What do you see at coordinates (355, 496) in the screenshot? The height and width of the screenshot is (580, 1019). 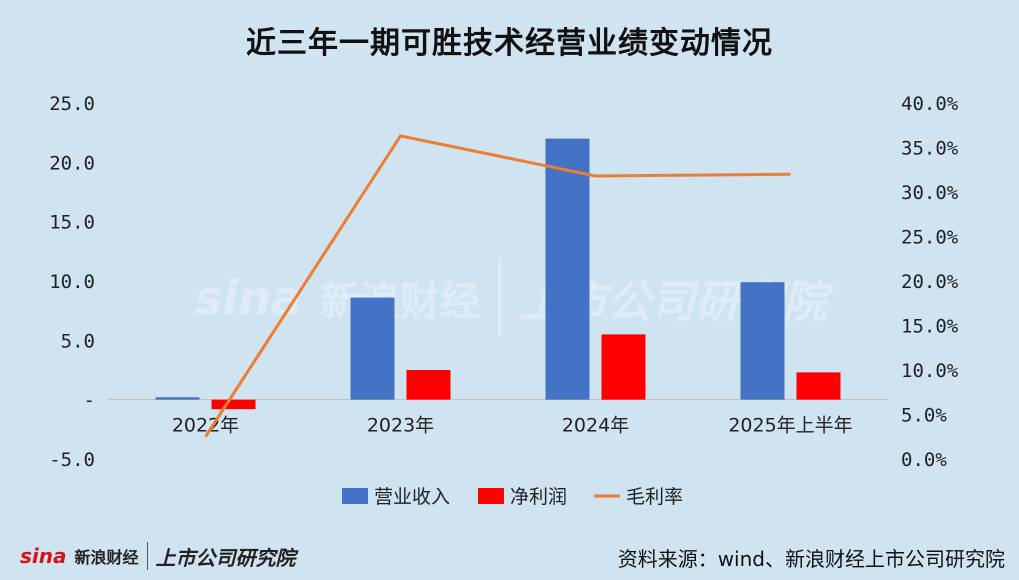 I see `legend-swatch-营业收入` at bounding box center [355, 496].